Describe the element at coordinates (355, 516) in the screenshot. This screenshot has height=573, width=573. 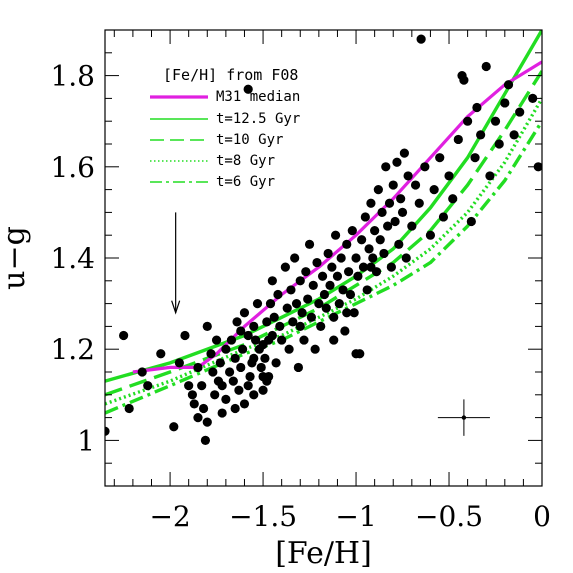
I see `x-tick-label: −1` at that location.